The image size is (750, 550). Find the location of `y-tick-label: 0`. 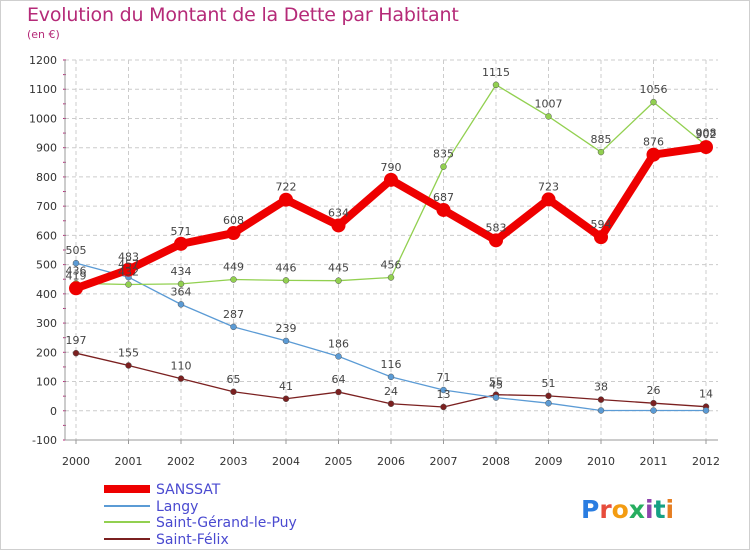

y-tick-label: 0 is located at coordinates (53, 411).